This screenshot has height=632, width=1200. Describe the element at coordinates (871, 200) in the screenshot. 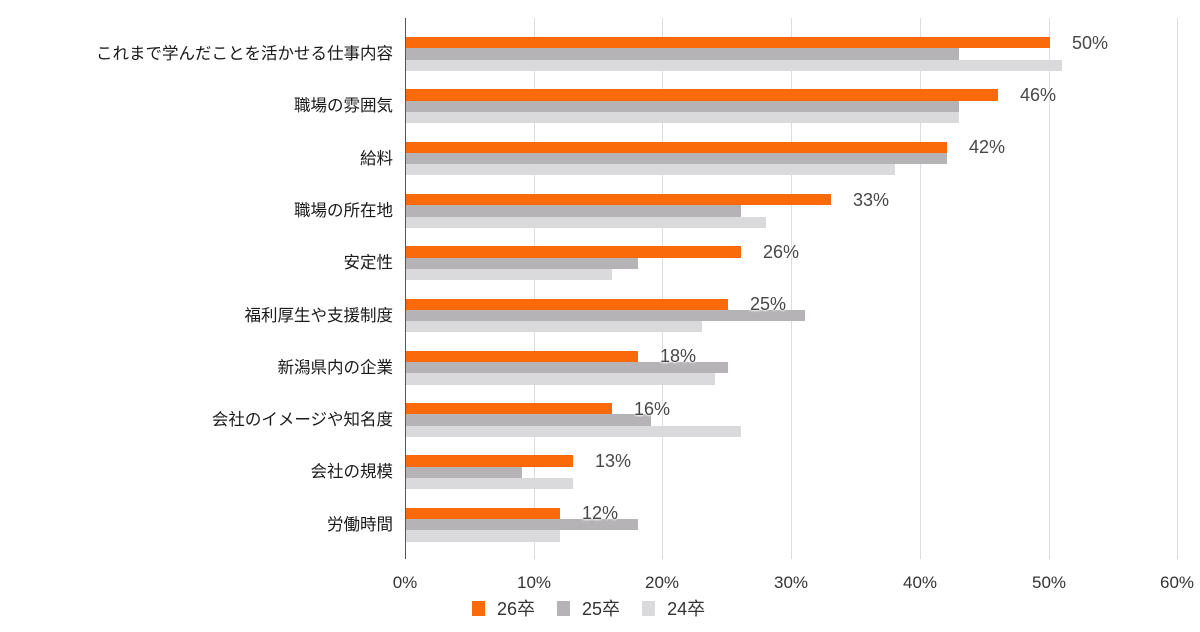

I see `data-label: 33%` at that location.